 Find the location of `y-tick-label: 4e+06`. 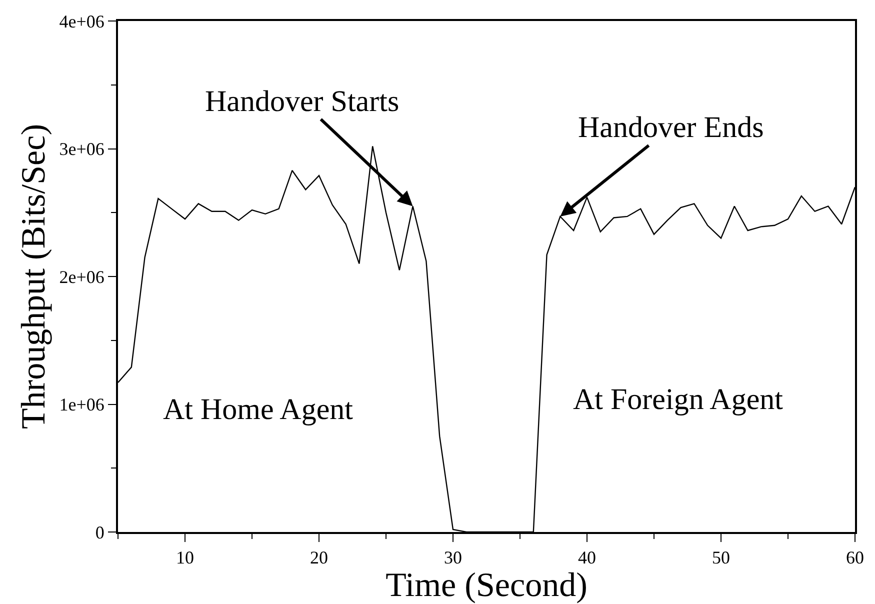

y-tick-label: 4e+06 is located at coordinates (81, 21).